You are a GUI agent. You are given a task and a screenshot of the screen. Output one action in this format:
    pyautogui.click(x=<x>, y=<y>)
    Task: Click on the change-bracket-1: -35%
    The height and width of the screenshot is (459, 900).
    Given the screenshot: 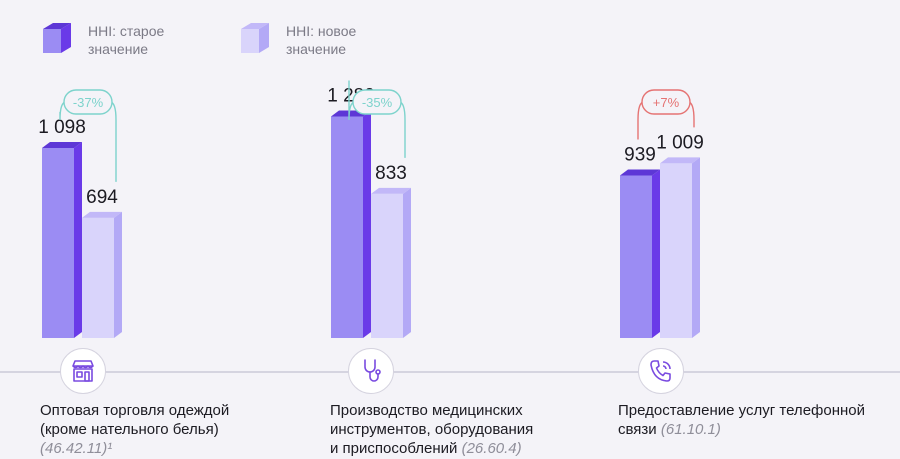 What is the action you would take?
    pyautogui.click(x=377, y=119)
    